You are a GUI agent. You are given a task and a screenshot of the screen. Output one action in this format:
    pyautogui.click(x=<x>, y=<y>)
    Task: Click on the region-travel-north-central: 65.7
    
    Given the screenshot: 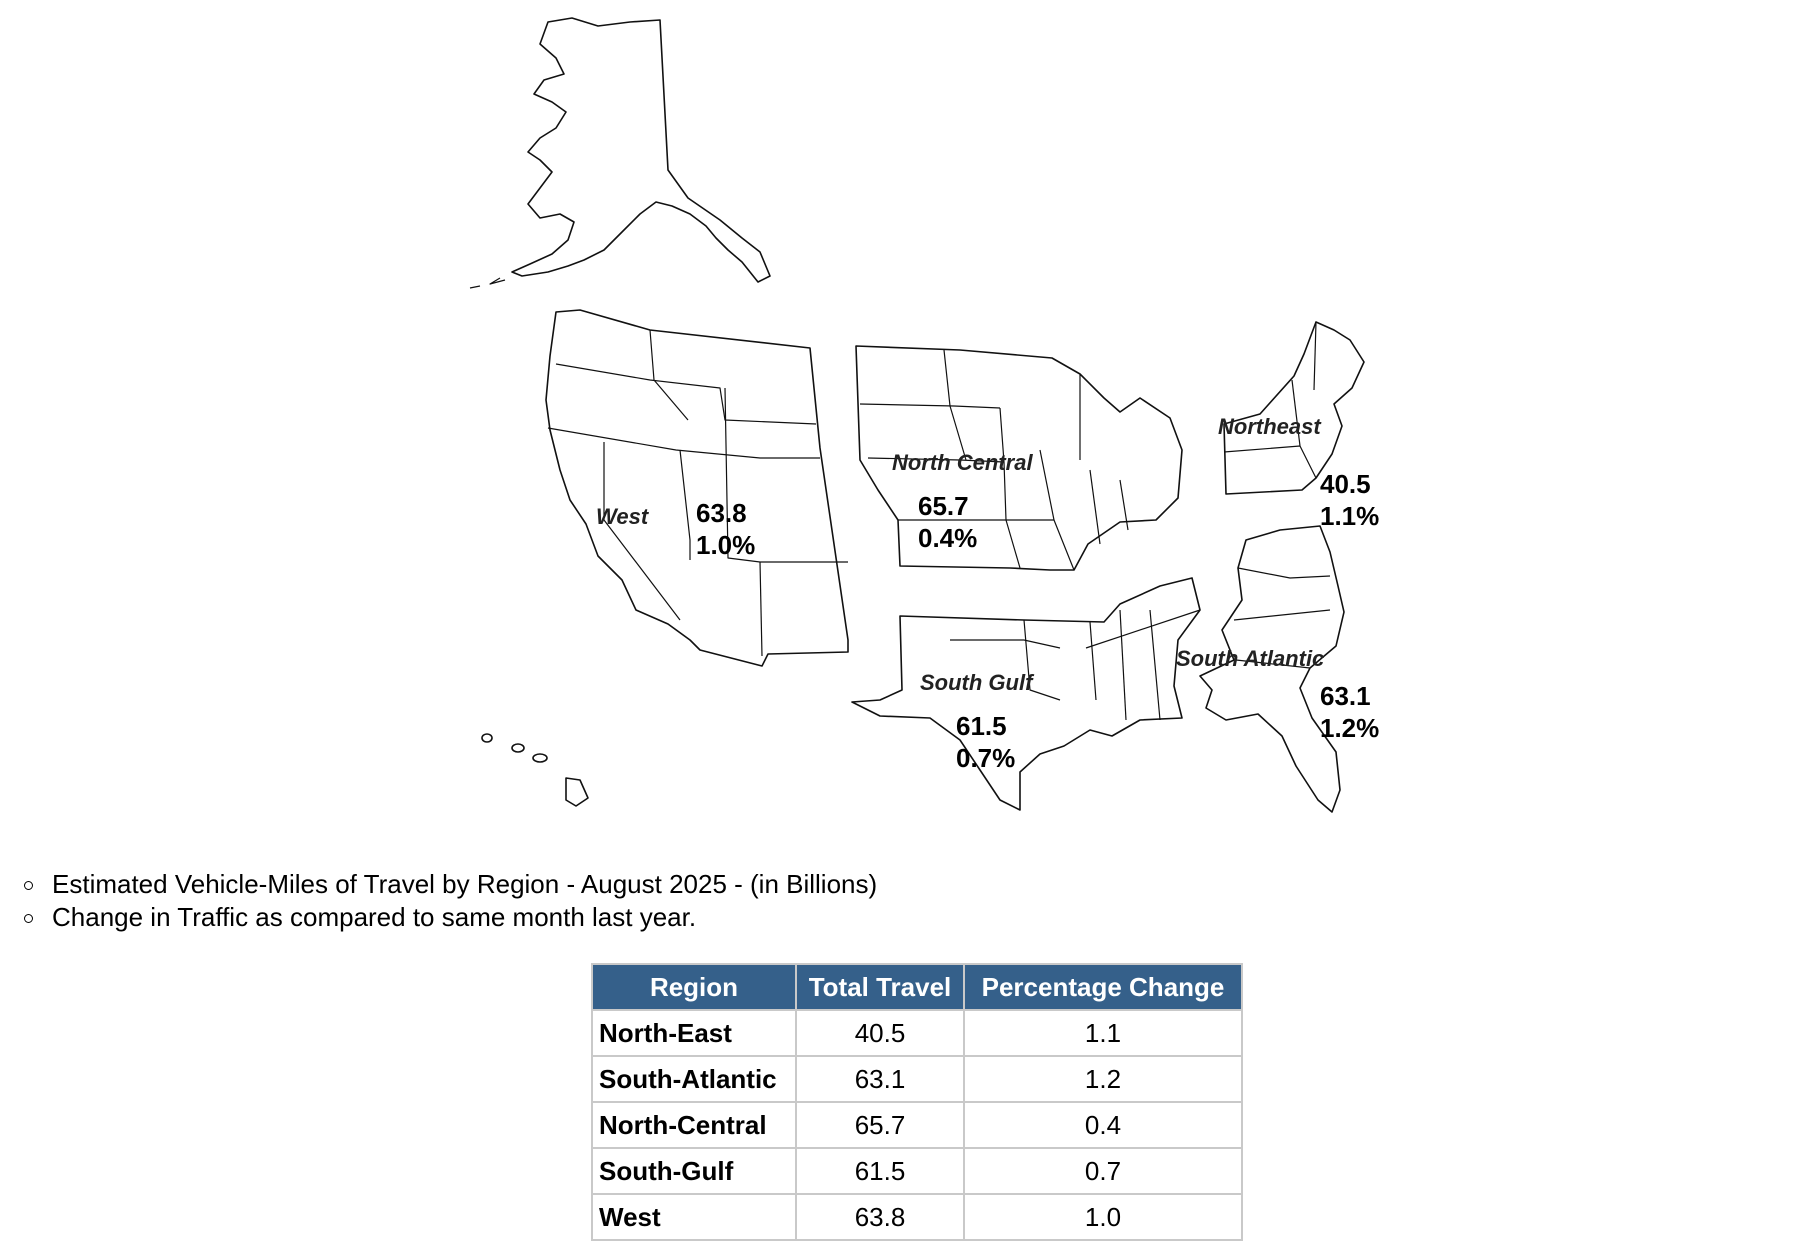 What is the action you would take?
    pyautogui.click(x=943, y=506)
    